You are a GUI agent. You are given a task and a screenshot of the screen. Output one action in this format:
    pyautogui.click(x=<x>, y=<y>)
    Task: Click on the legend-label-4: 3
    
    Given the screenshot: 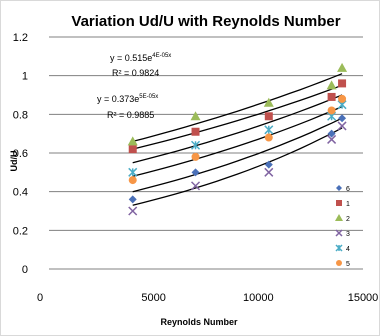 What is the action you would take?
    pyautogui.click(x=348, y=234)
    